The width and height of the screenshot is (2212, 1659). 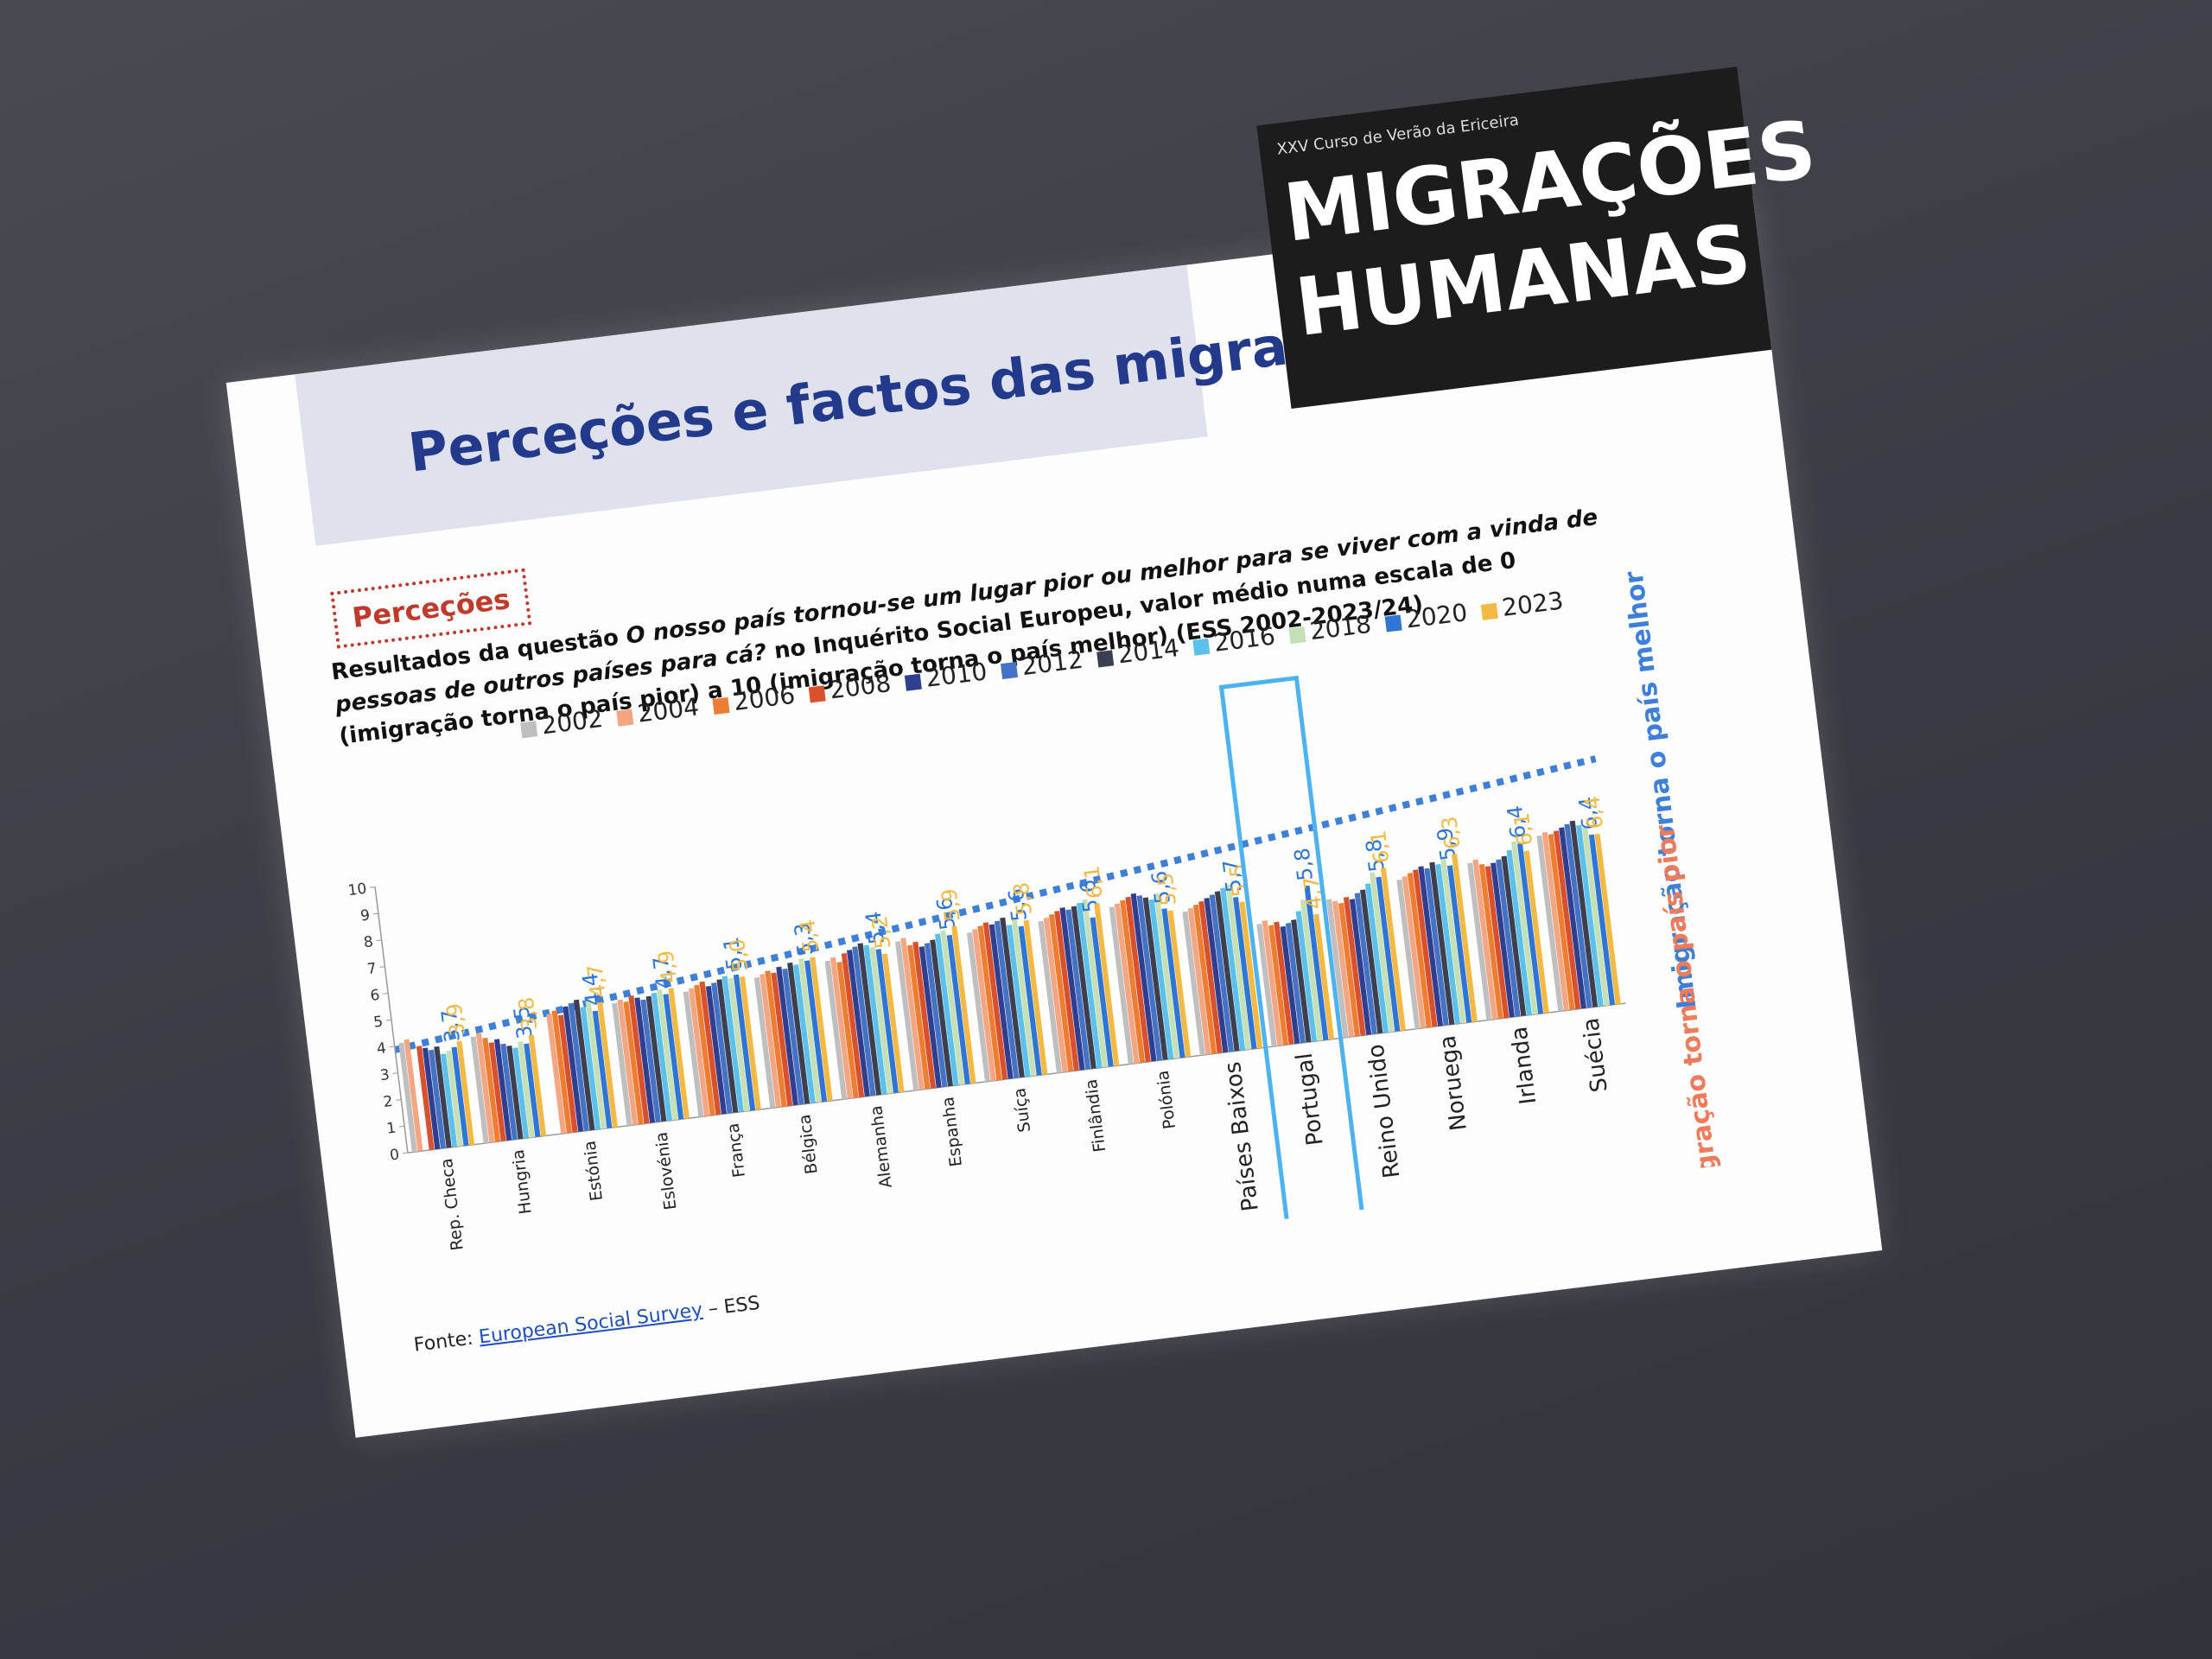 I want to click on value-label: 5,3, so click(x=803, y=939).